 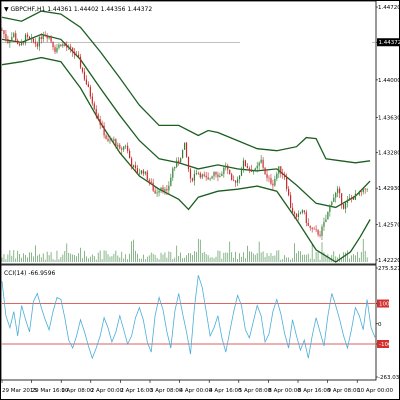 What do you see at coordinates (375, 391) in the screenshot?
I see `time-tick-label: 10 Apr 00:00` at bounding box center [375, 391].